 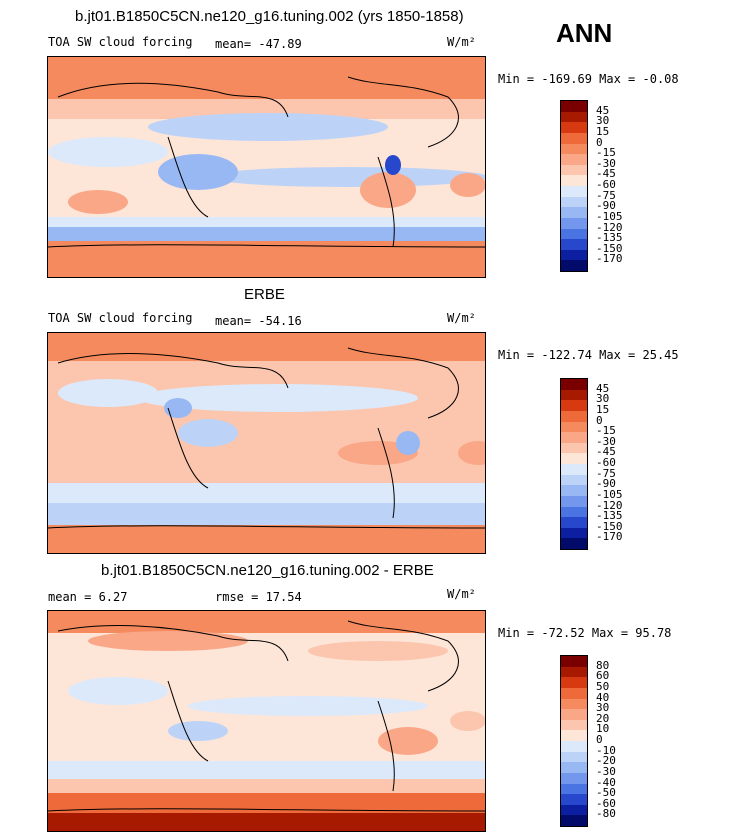 I want to click on colorbar-tick-label: -135, so click(x=609, y=238).